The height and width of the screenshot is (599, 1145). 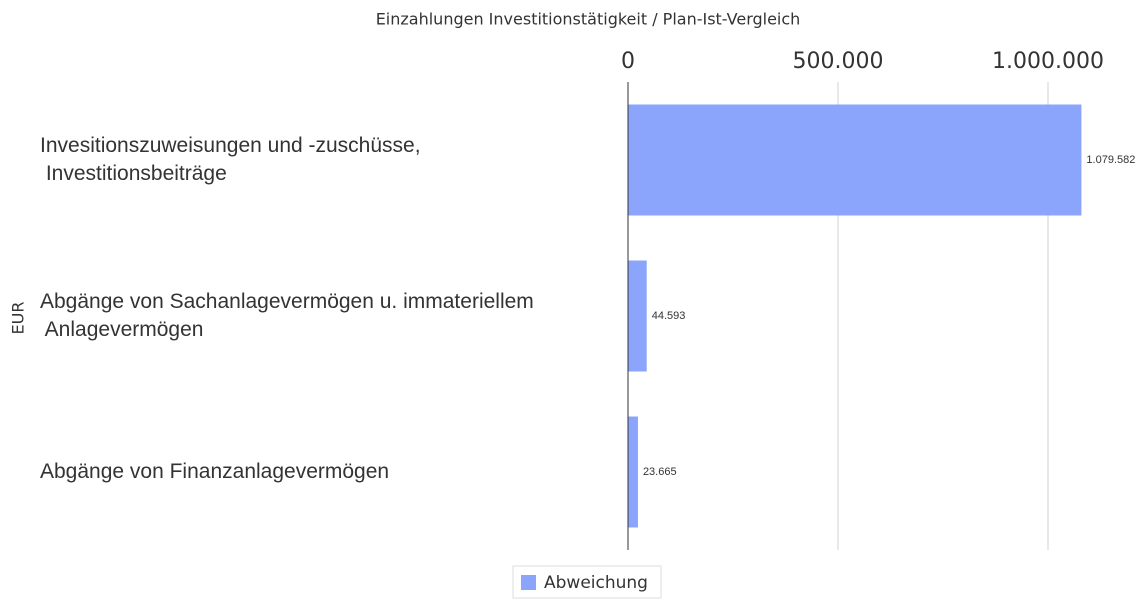 I want to click on y-axis-label: EUR, so click(x=18, y=318).